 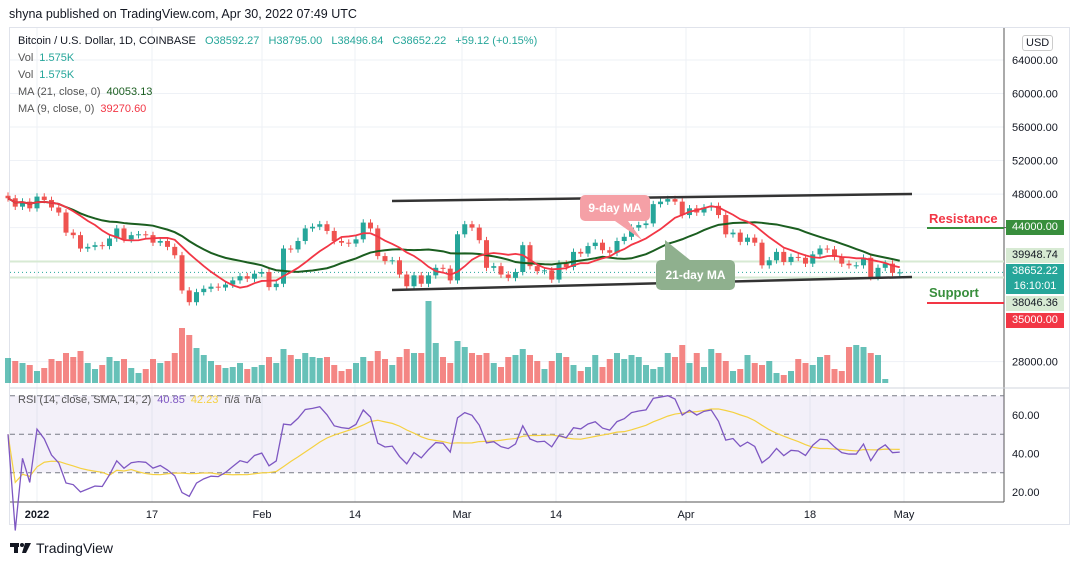 What do you see at coordinates (295, 41) in the screenshot?
I see `ohlc-high: H38795.00` at bounding box center [295, 41].